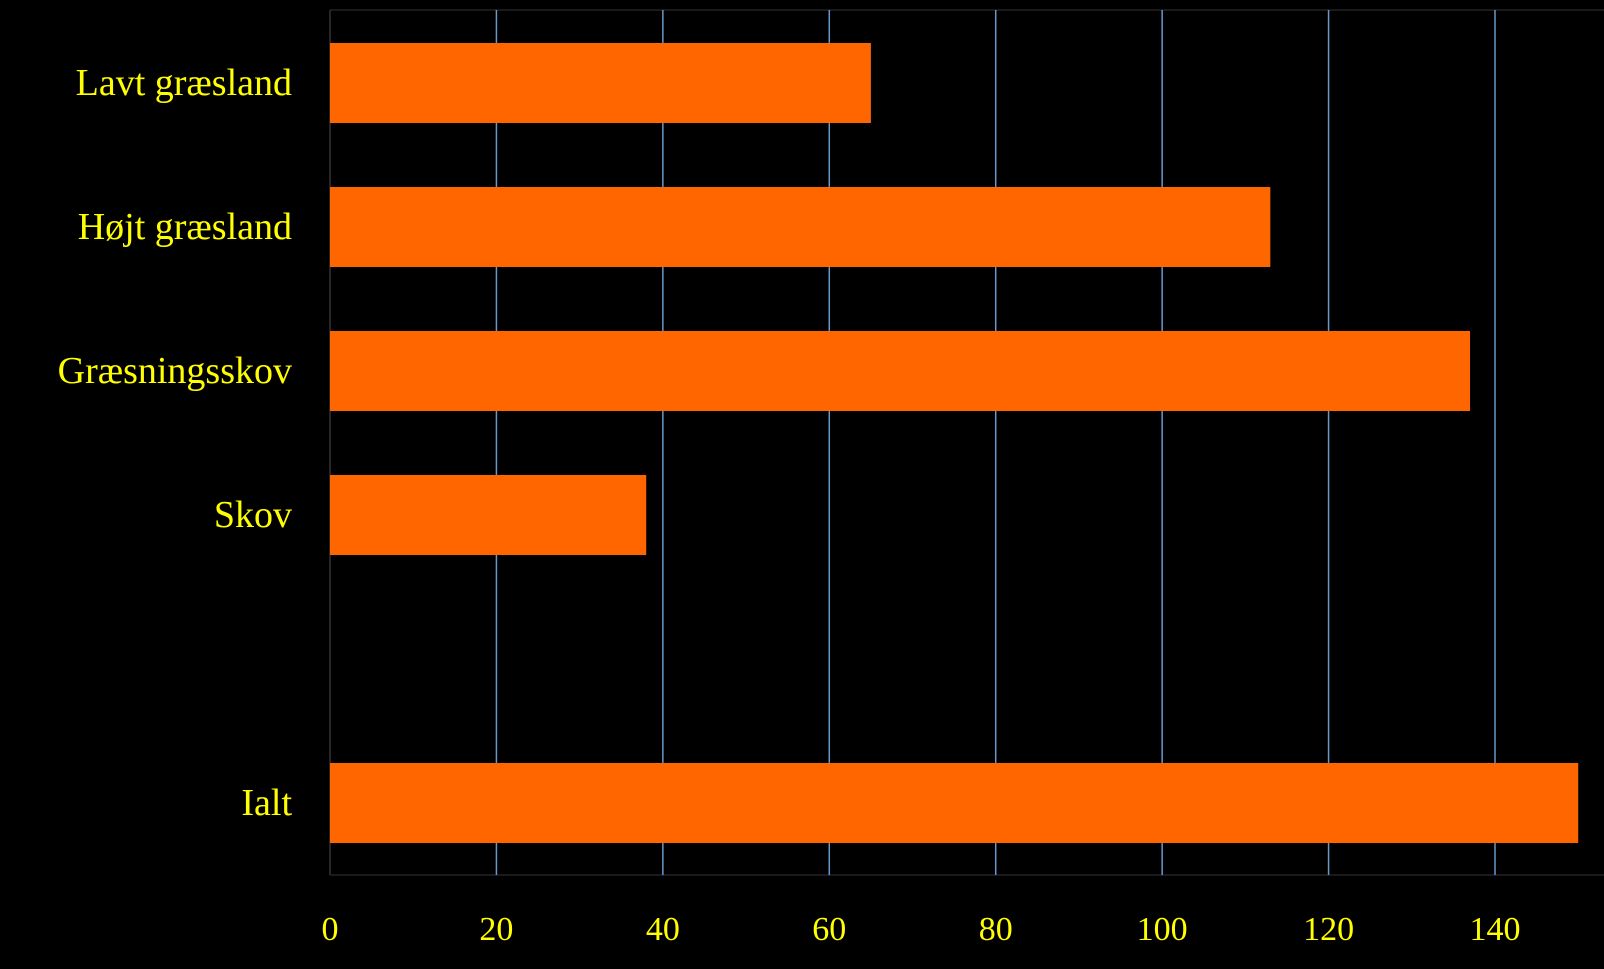  What do you see at coordinates (253, 515) in the screenshot?
I see `category-label: Skov` at bounding box center [253, 515].